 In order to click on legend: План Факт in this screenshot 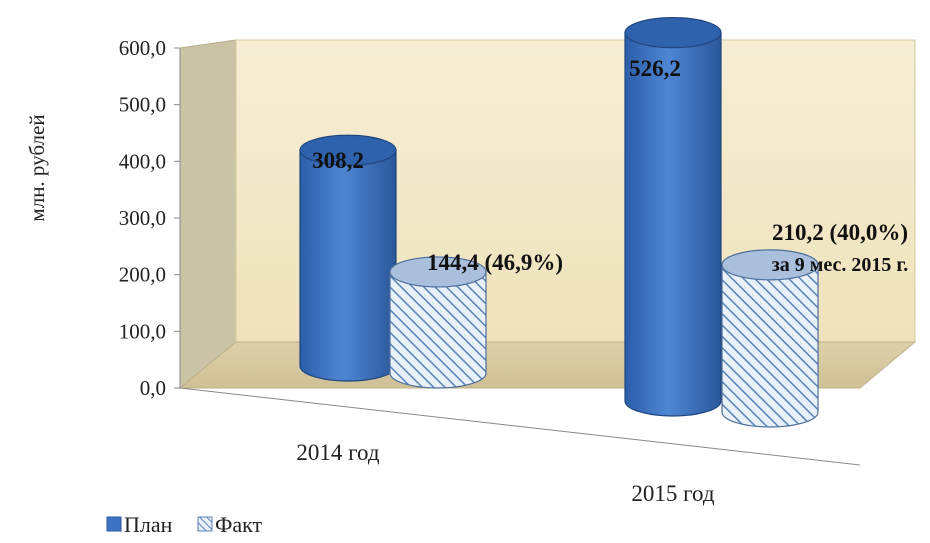, I will do `click(184, 524)`.